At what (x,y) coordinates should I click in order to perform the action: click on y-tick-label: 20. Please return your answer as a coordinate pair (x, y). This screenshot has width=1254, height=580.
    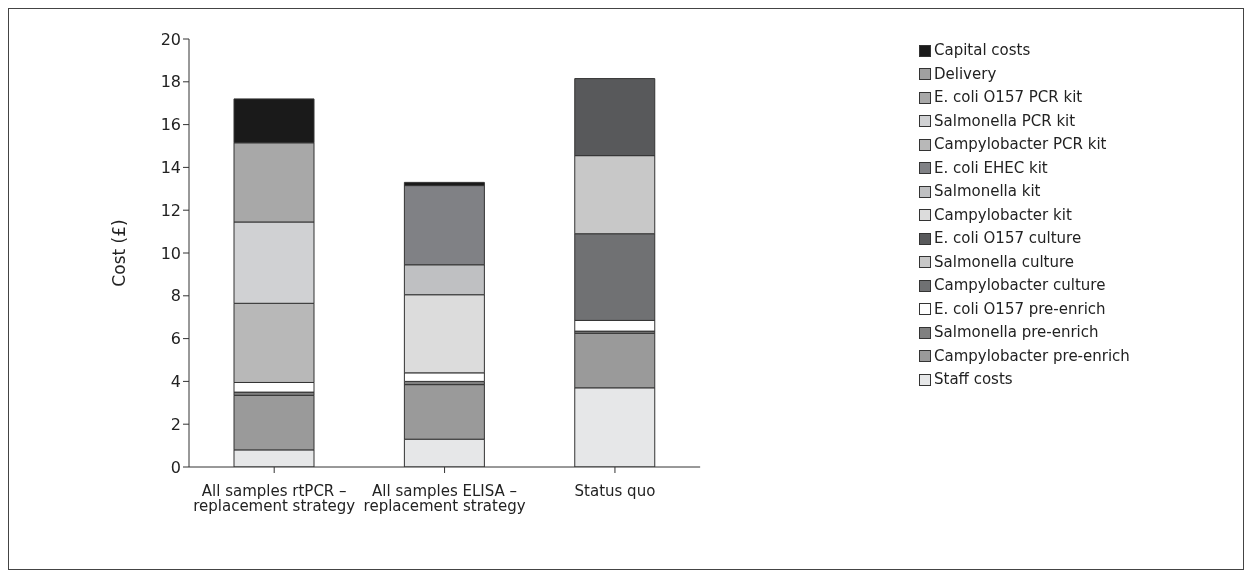
    Looking at the image, I should click on (170, 39).